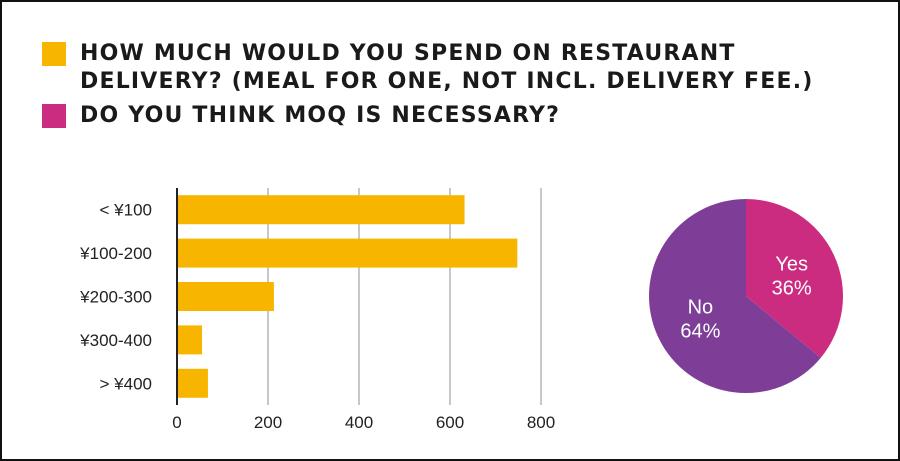 This screenshot has width=900, height=461. I want to click on y-tick-label: ¥300-400, so click(115, 340).